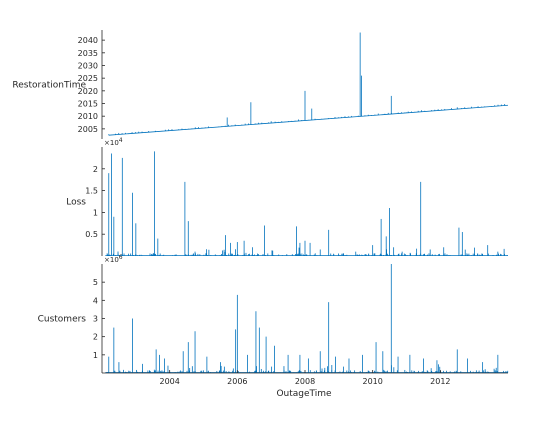  What do you see at coordinates (304, 394) in the screenshot?
I see `x-axis-label: OutageTime` at bounding box center [304, 394].